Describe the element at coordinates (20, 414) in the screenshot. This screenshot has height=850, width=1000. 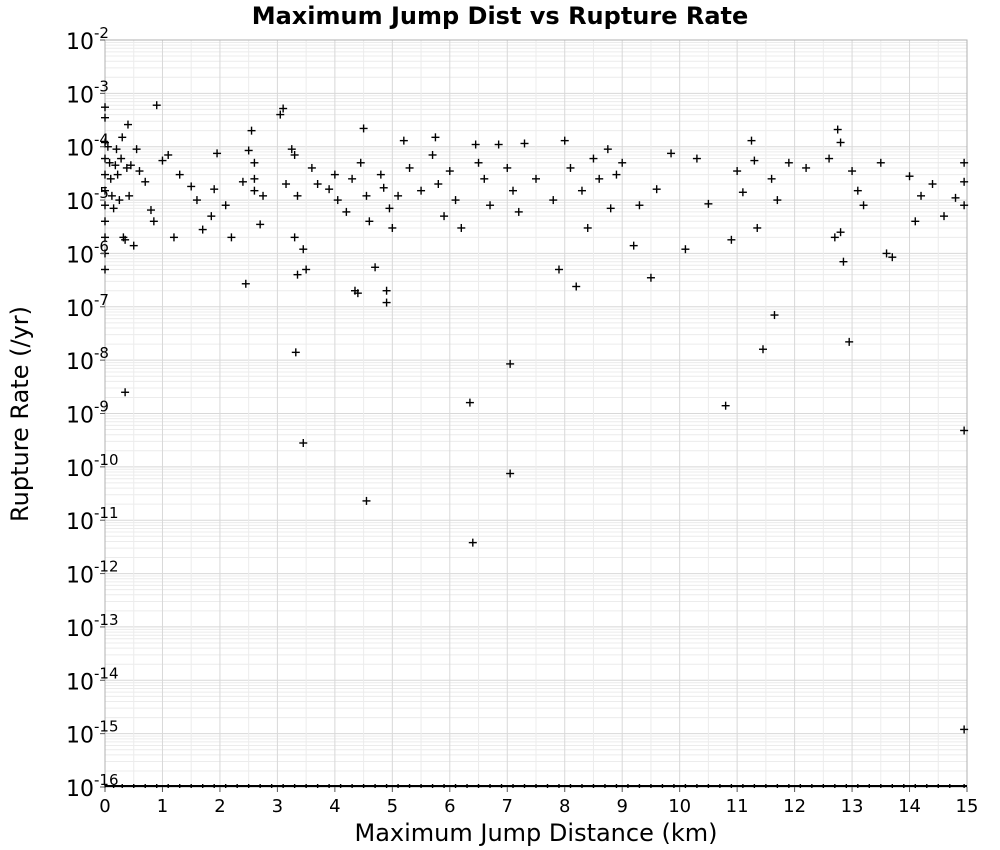
I see `y-axis-label: Rupture Rate (/yr)` at that location.